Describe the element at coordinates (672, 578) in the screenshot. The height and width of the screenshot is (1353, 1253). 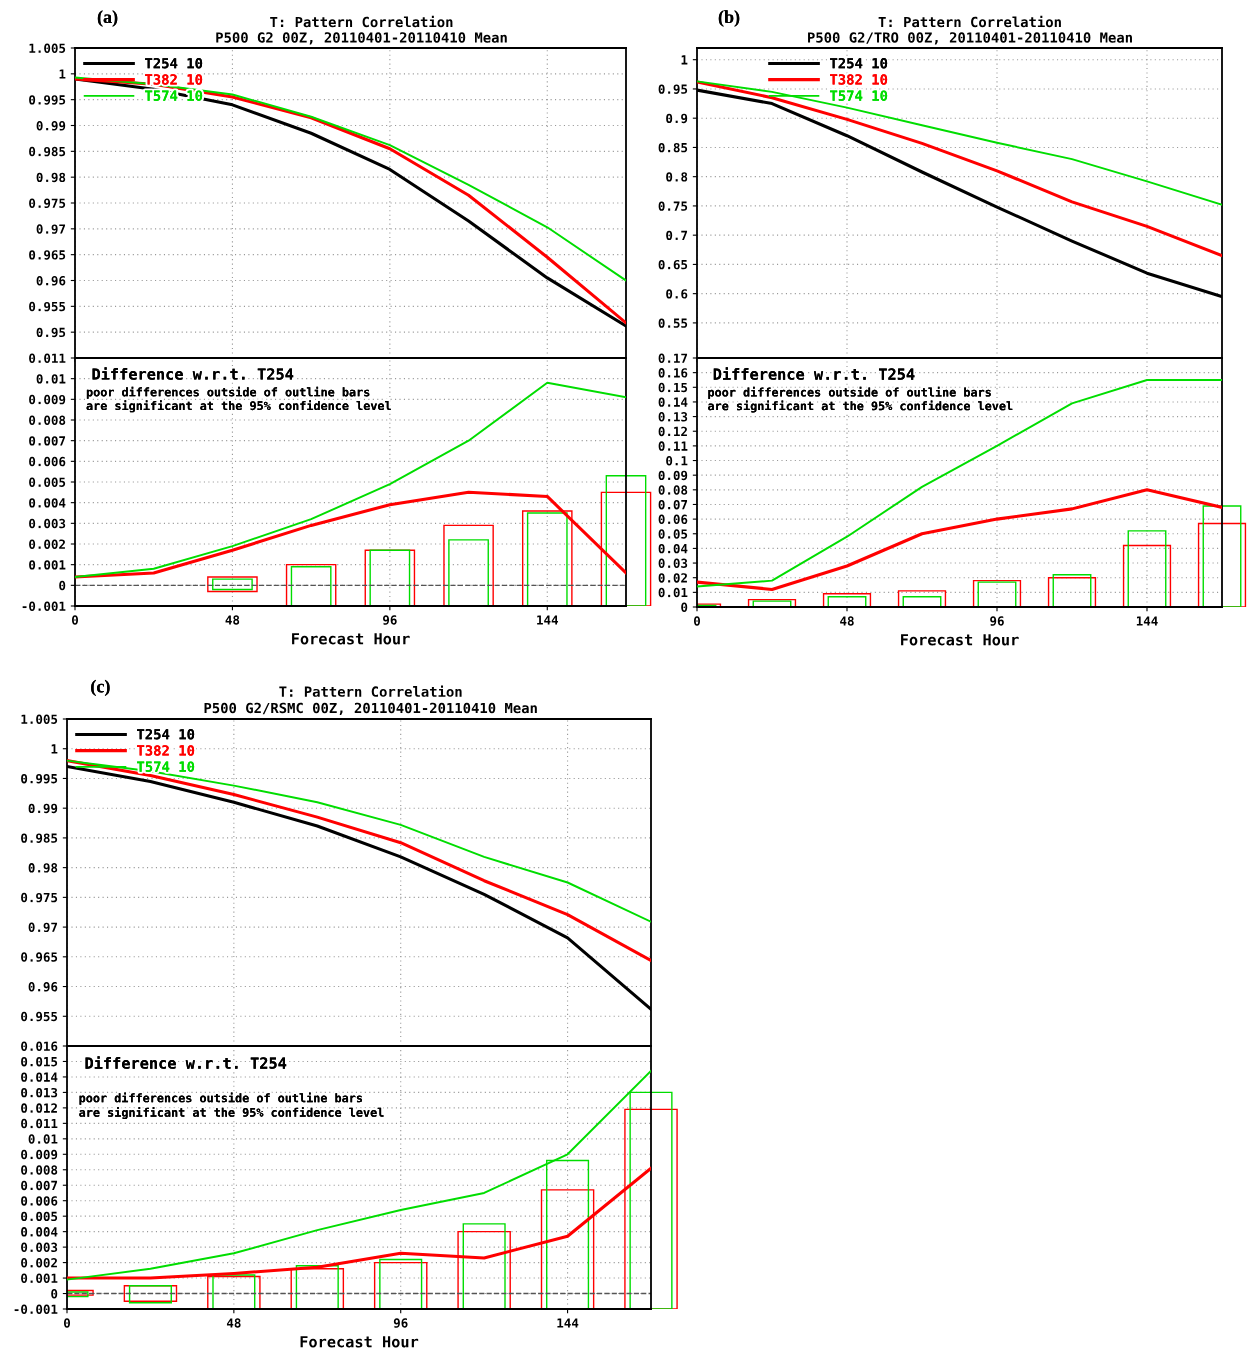
I see `y-tick-label: 0.02` at that location.